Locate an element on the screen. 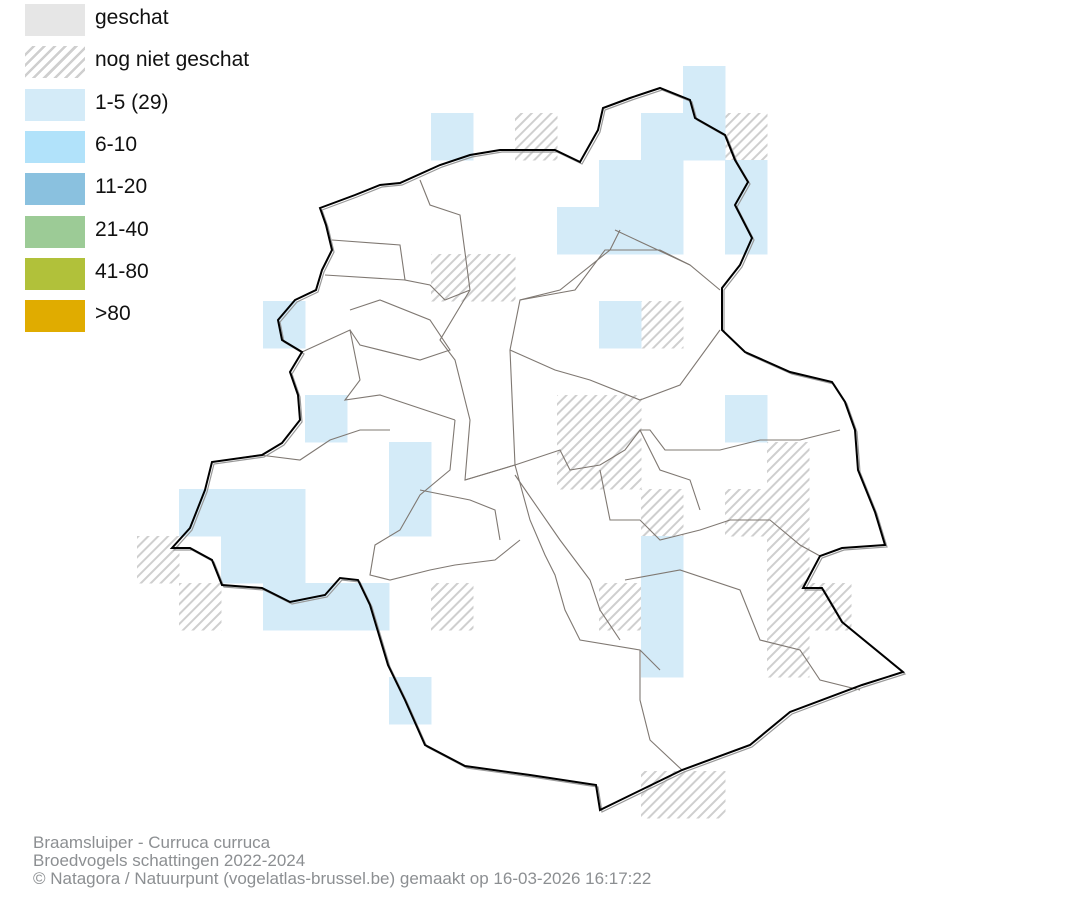 The width and height of the screenshot is (1074, 900). legend-item: 6-10 is located at coordinates (175, 146).